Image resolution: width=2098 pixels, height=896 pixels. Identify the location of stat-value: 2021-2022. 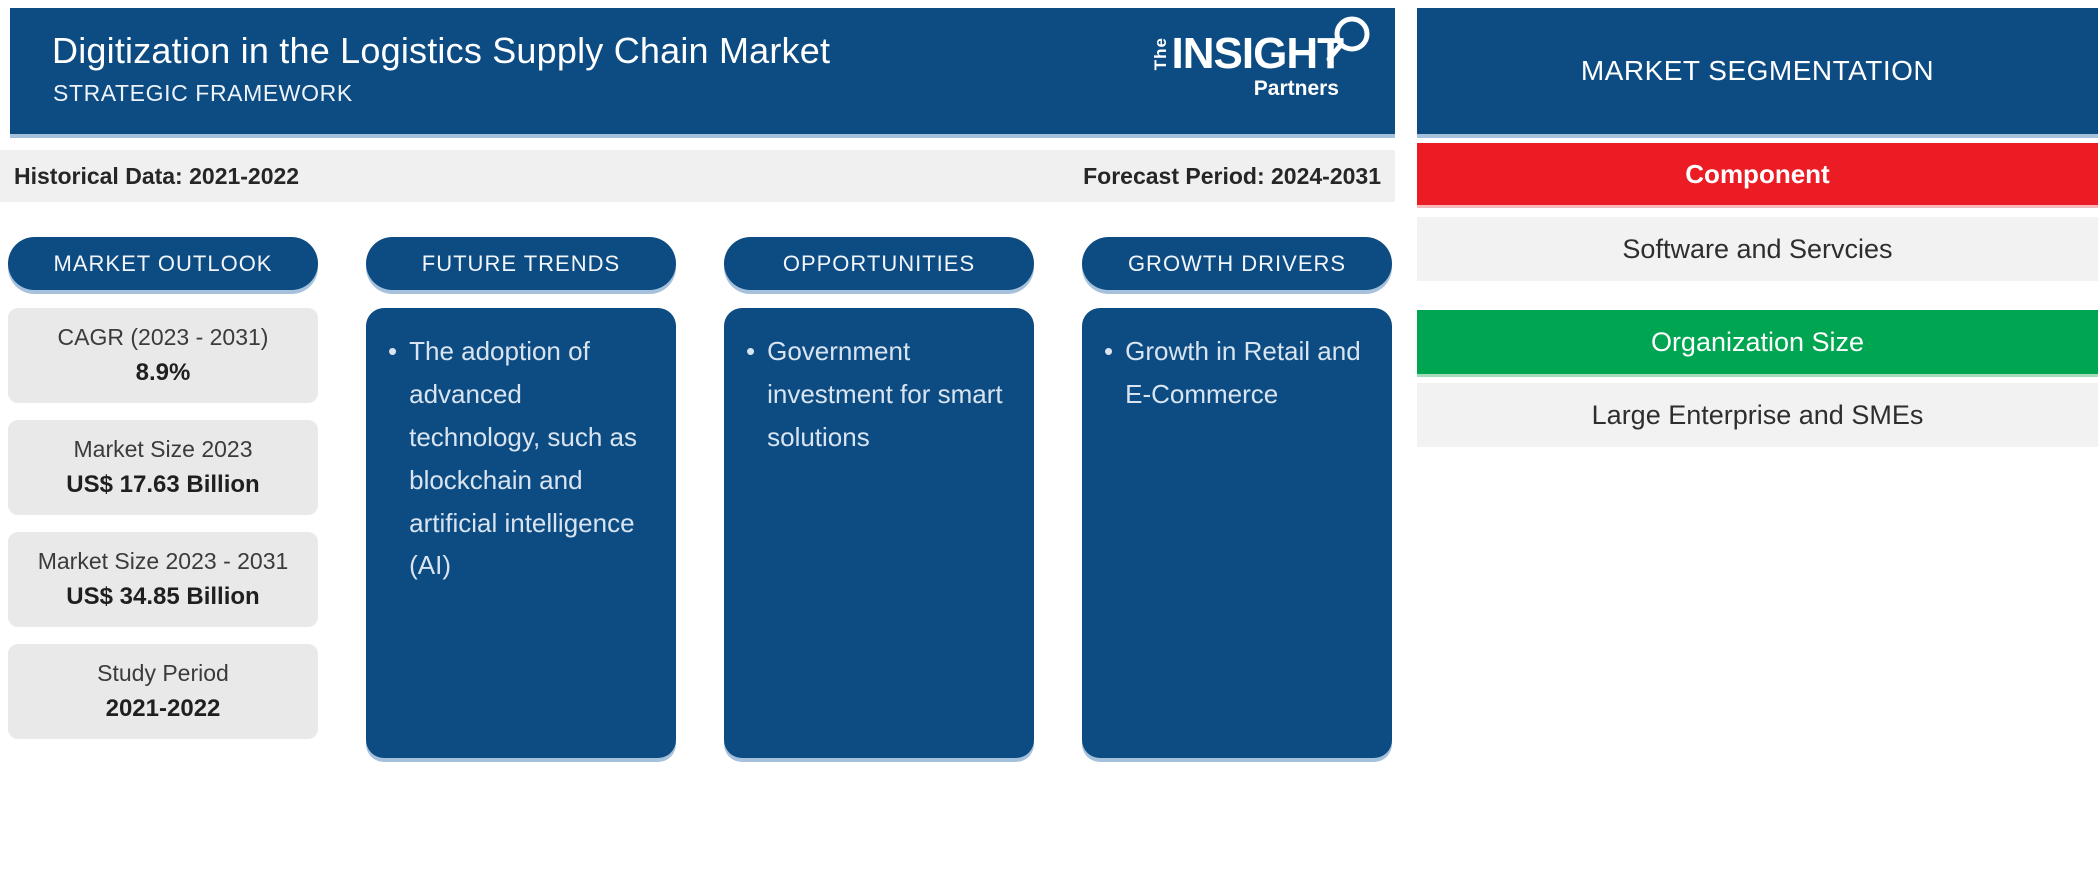
(163, 708).